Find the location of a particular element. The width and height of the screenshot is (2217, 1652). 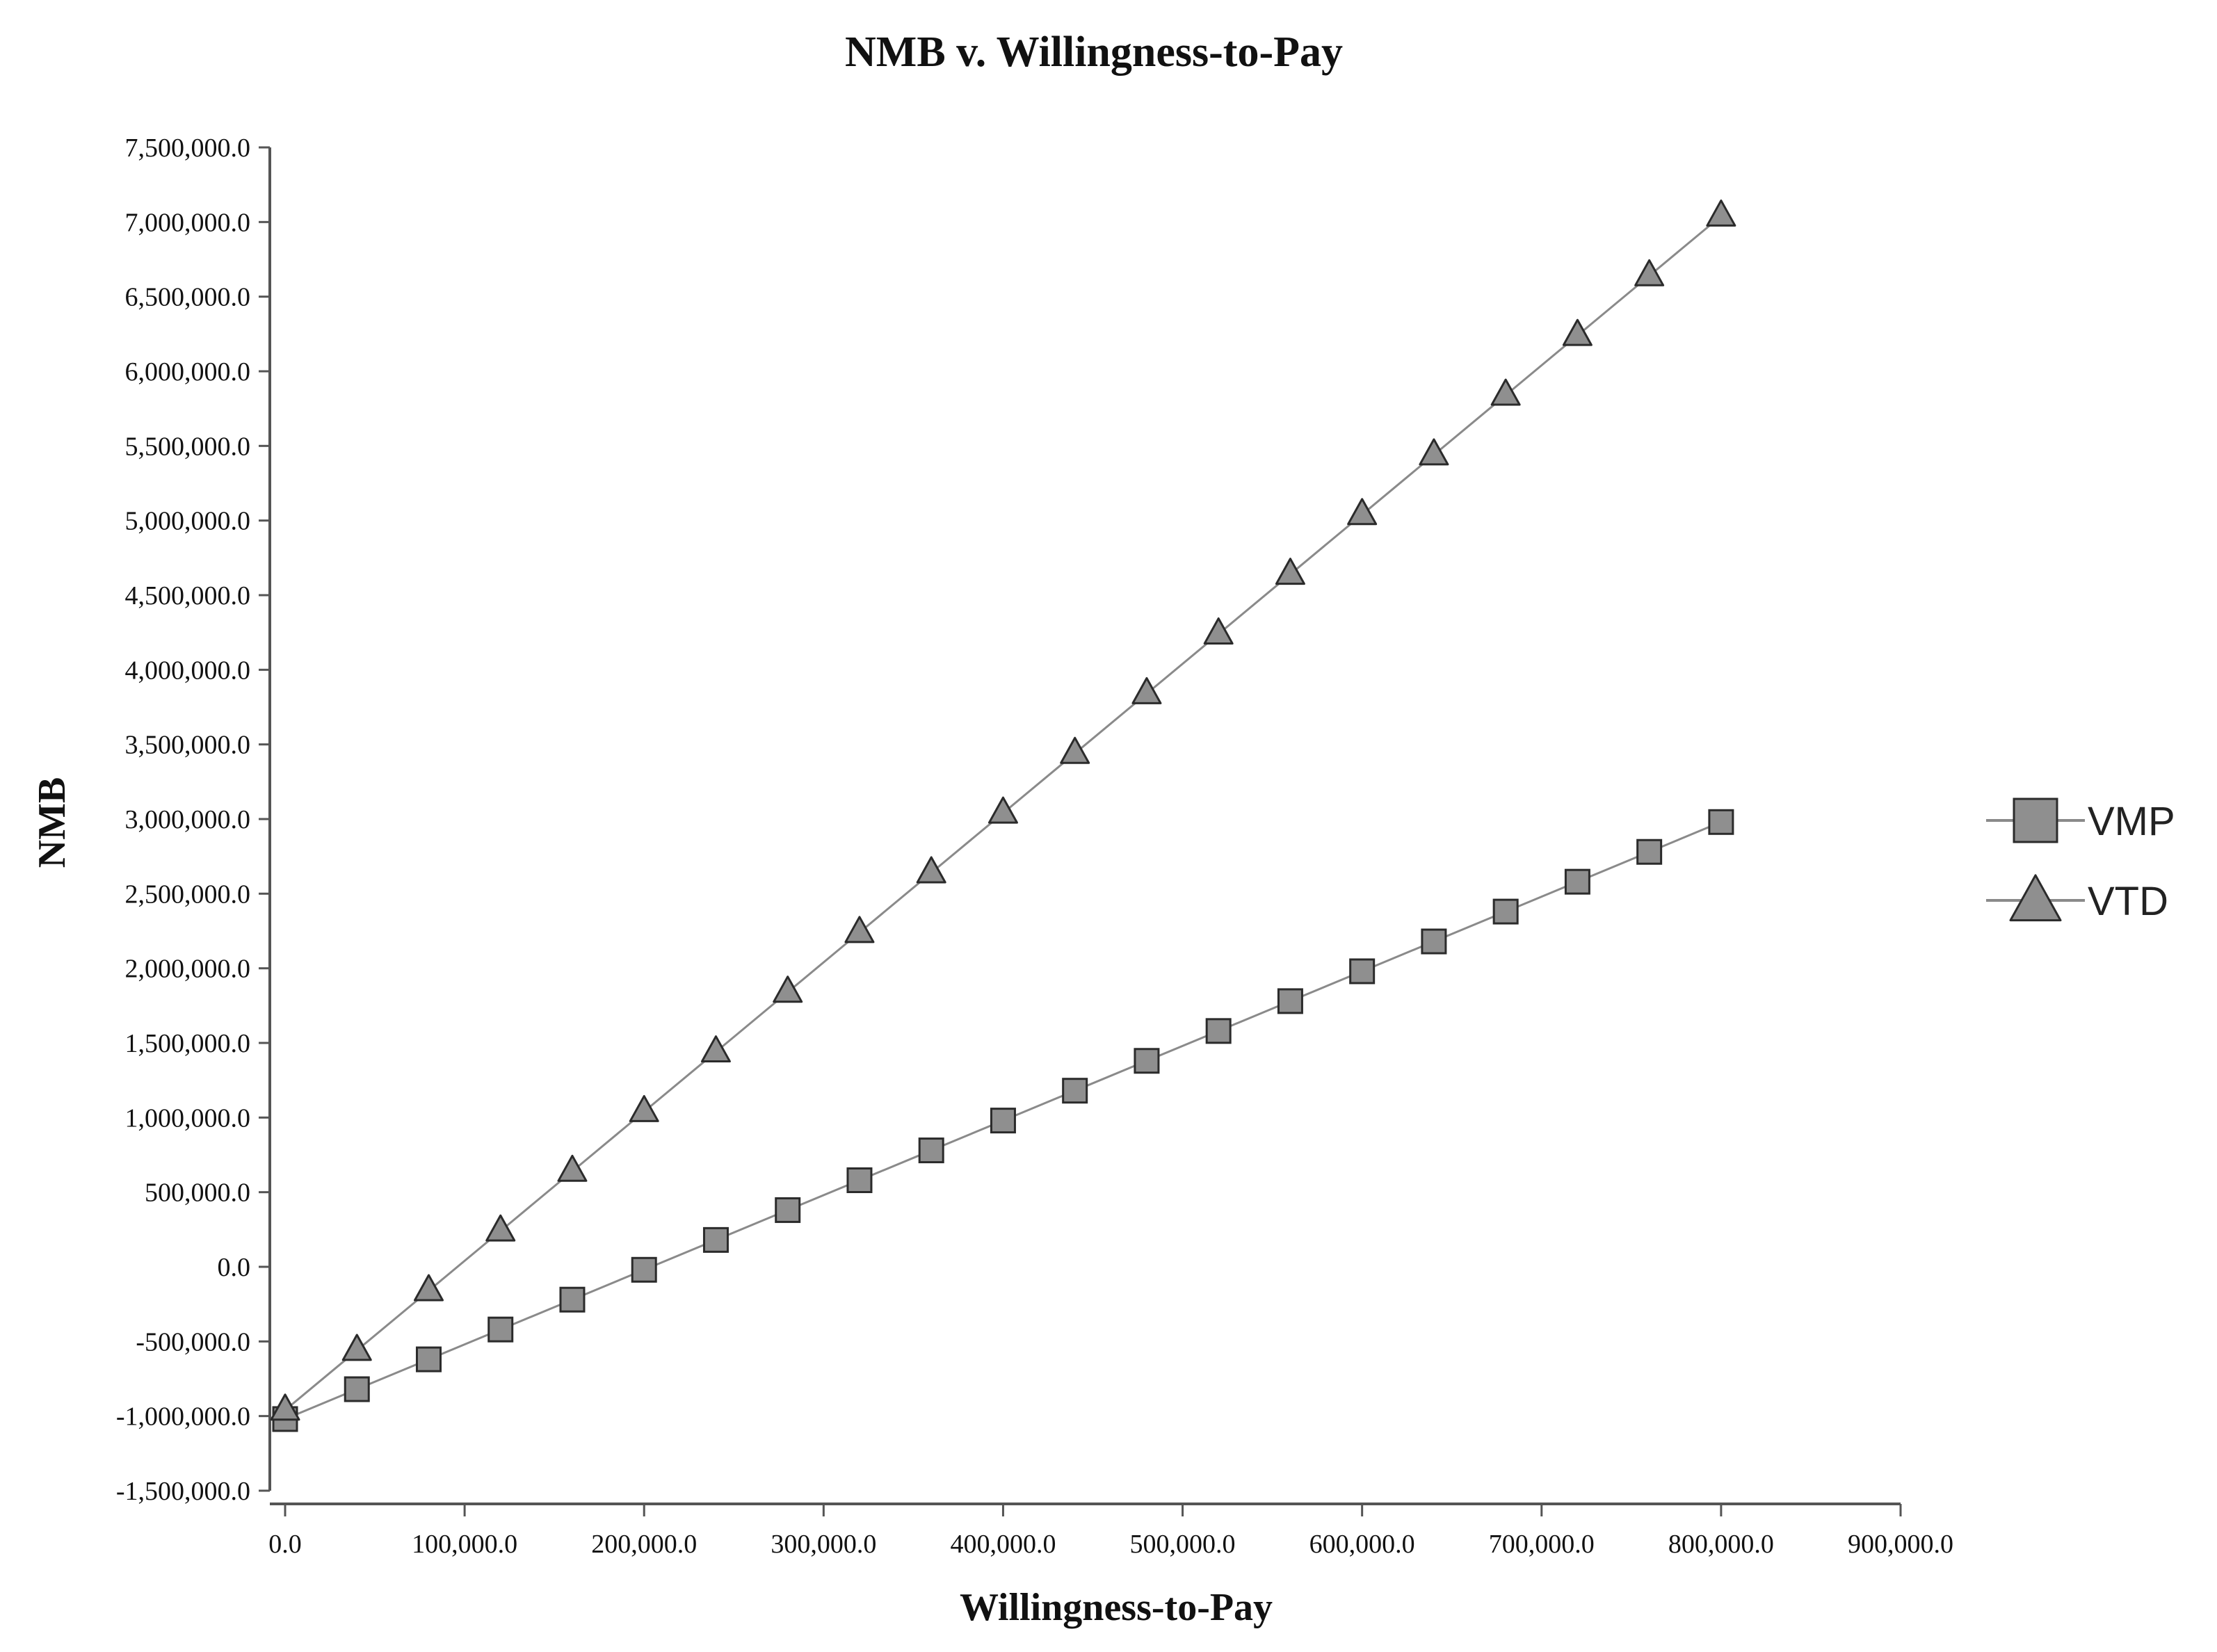

x-tick-label: 200,000.0 is located at coordinates (644, 1544).